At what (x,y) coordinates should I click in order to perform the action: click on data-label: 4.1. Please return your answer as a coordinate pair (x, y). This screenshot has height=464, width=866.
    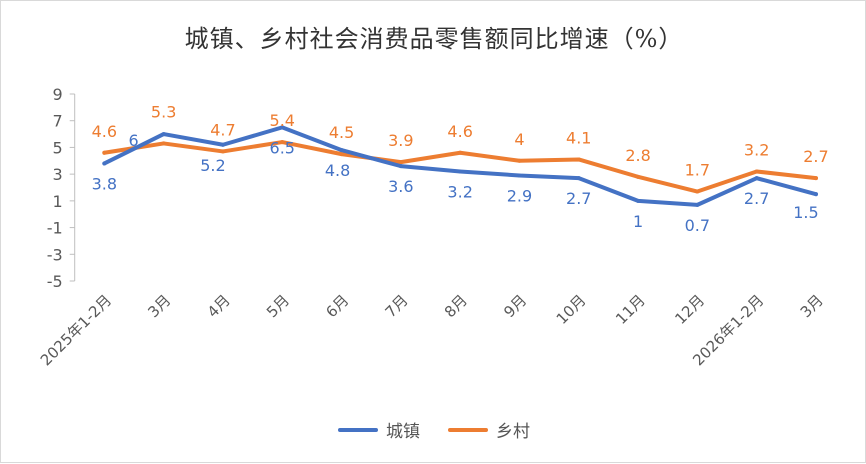
    Looking at the image, I should click on (578, 137).